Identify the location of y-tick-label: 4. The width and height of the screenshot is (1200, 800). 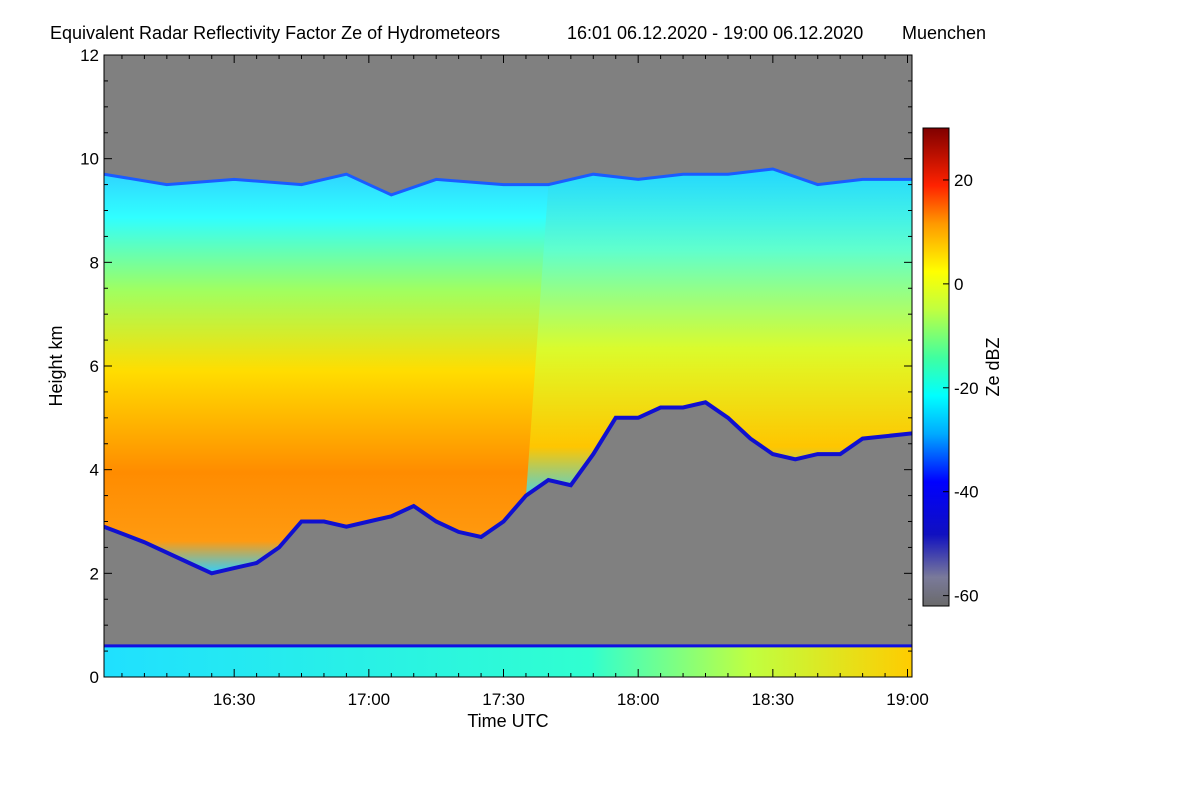
(94, 470).